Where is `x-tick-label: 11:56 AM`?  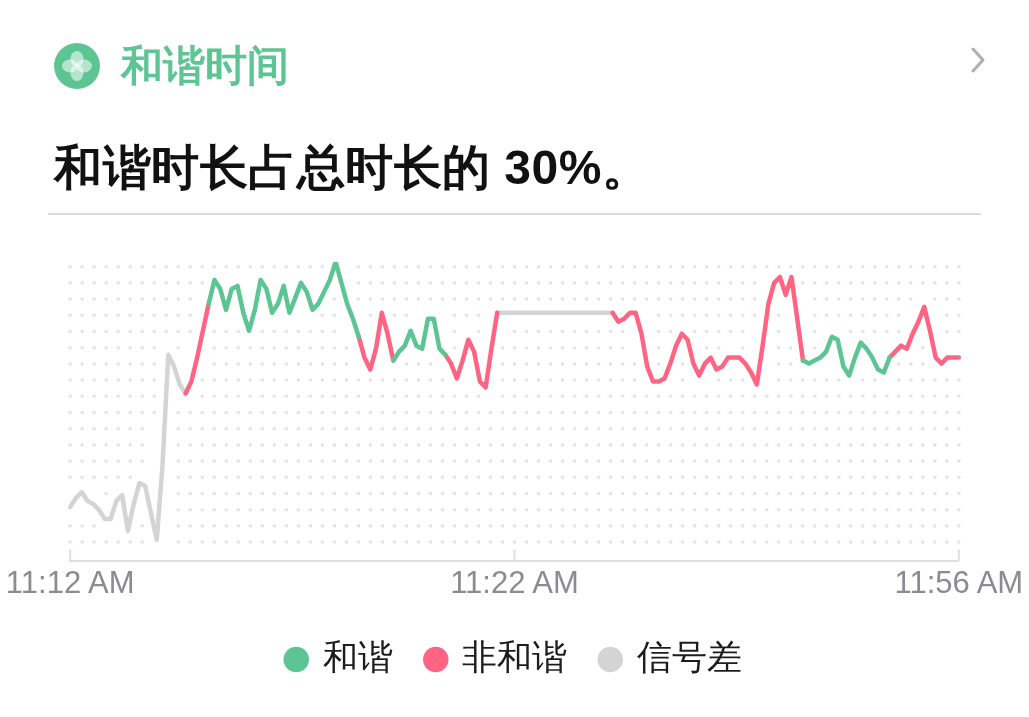 x-tick-label: 11:56 AM is located at coordinates (959, 582).